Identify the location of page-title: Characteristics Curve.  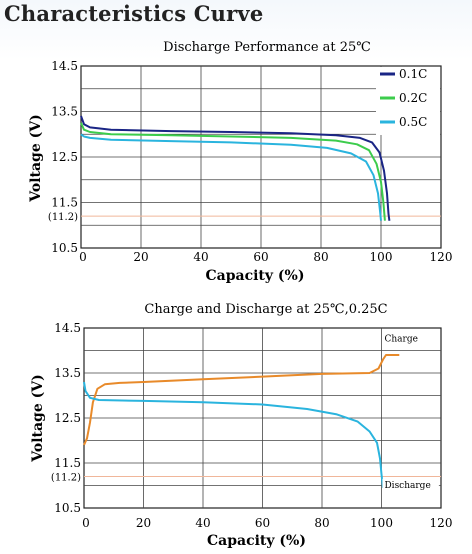
(134, 13).